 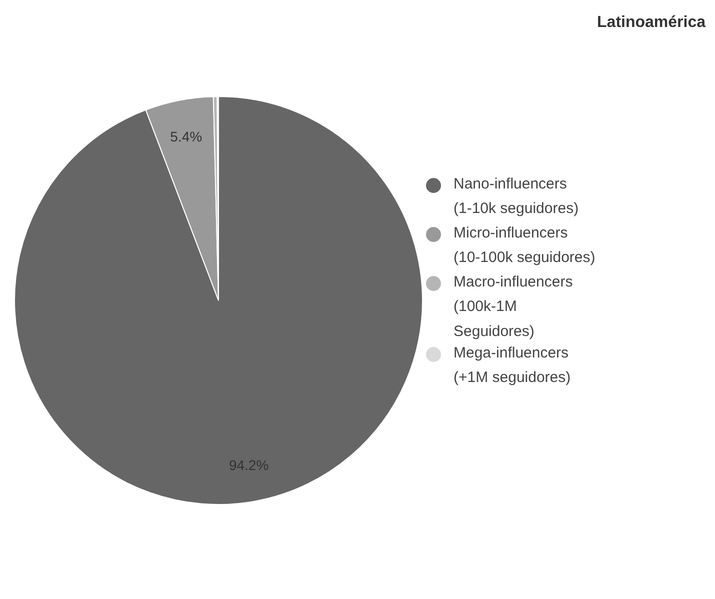 What do you see at coordinates (525, 245) in the screenshot?
I see `legend-label: Micro-influencers (10-100k seguidores)` at bounding box center [525, 245].